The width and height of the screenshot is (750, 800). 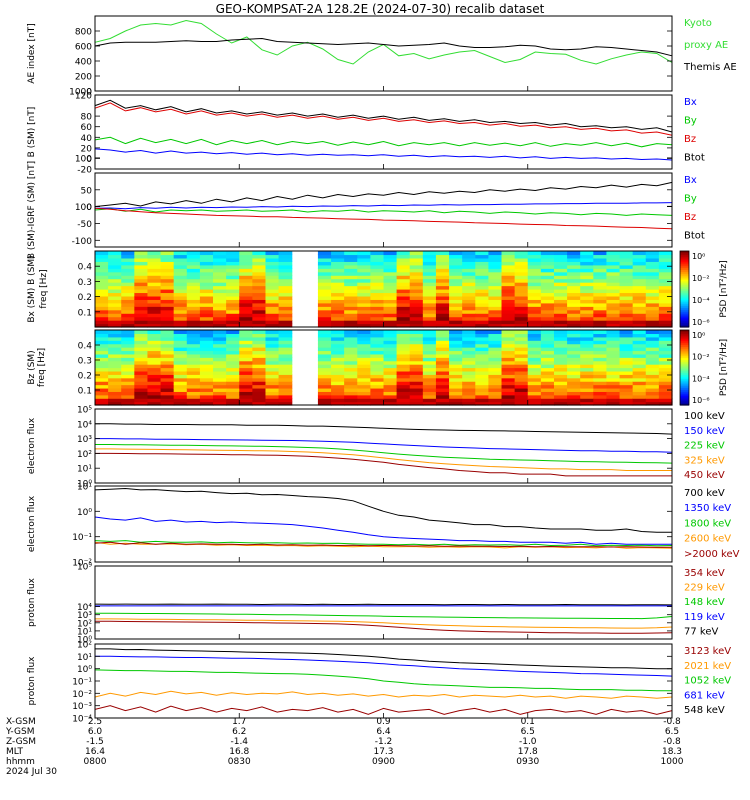 I want to click on legend-entry: 681 keV, so click(x=704, y=695).